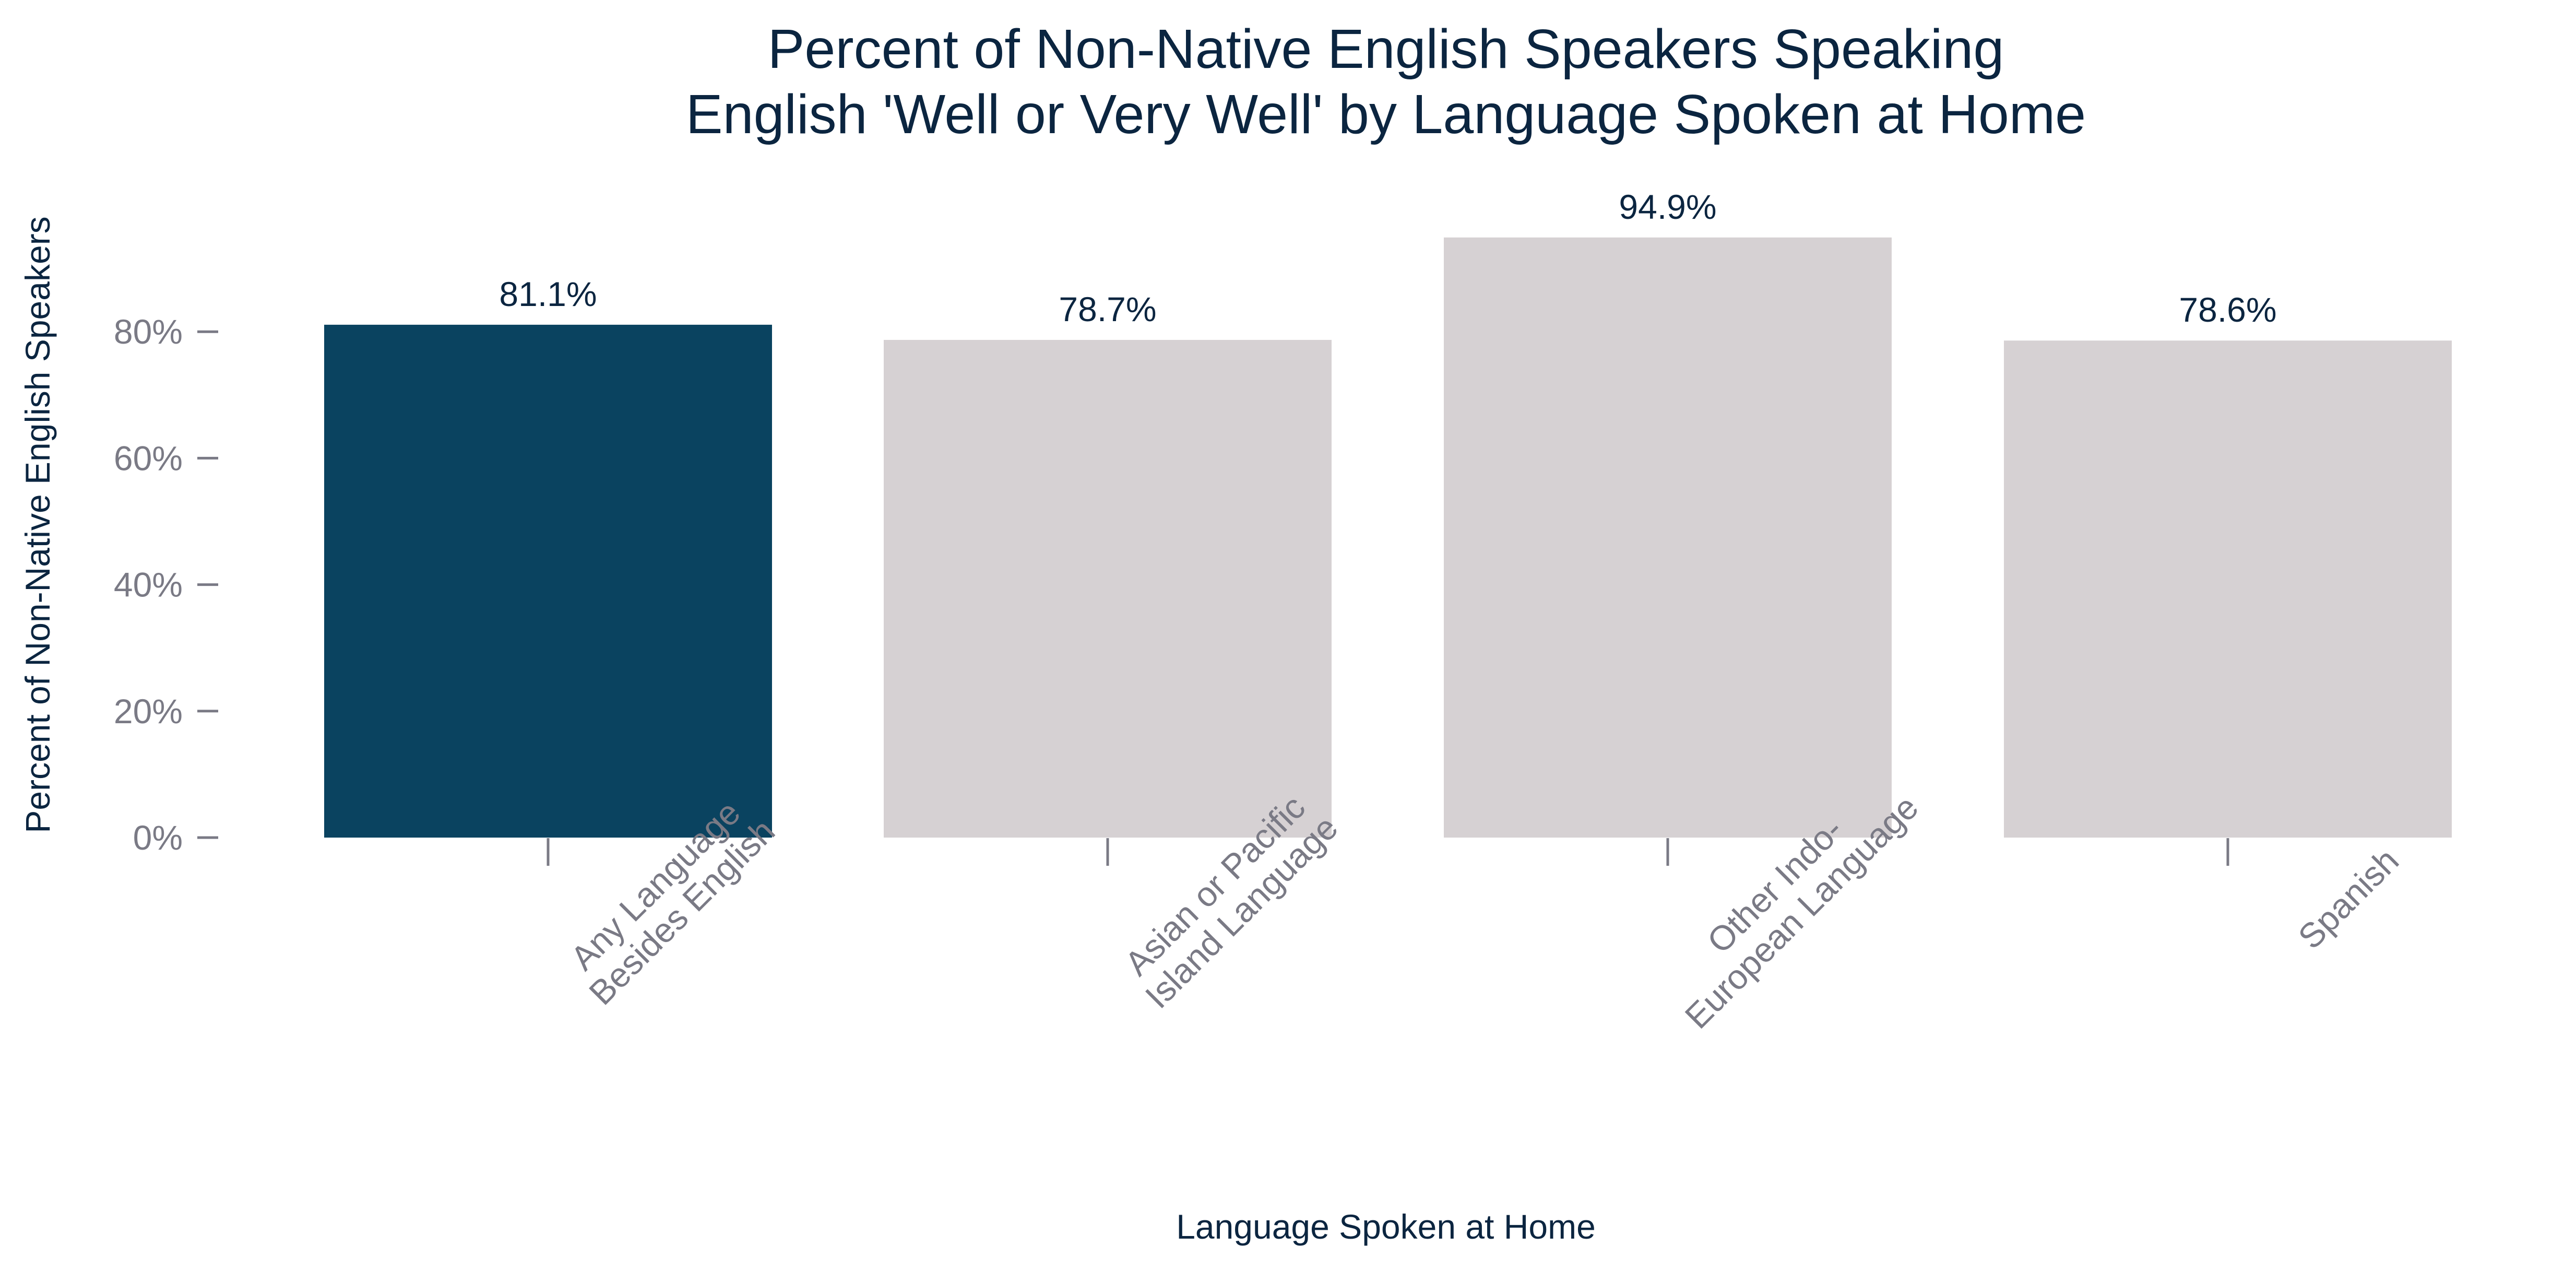 This screenshot has height=1271, width=2576. I want to click on y-axis: 0% 20% 40% 60% 80%, so click(166, 584).